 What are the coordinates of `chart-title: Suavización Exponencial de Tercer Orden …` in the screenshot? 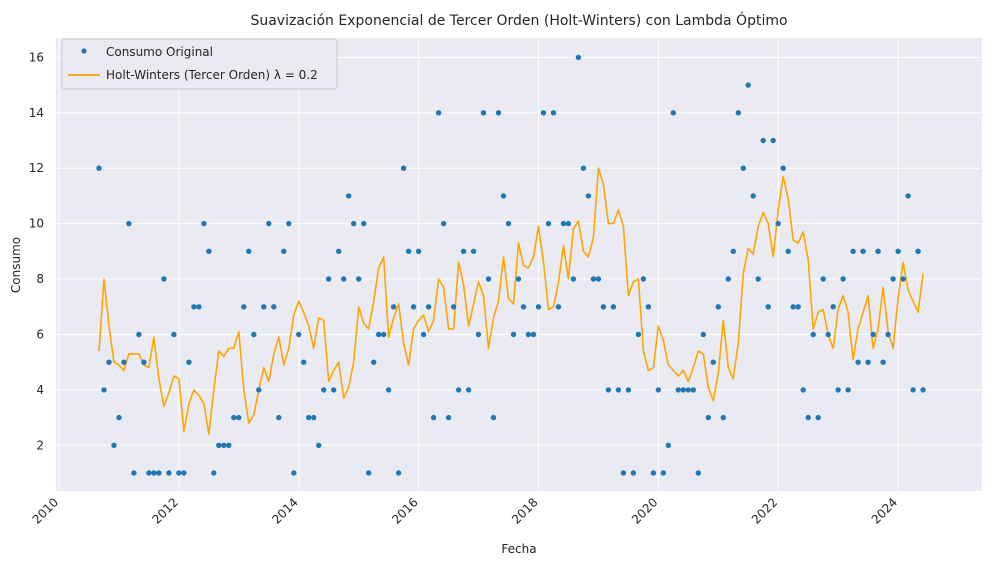 It's located at (518, 20).